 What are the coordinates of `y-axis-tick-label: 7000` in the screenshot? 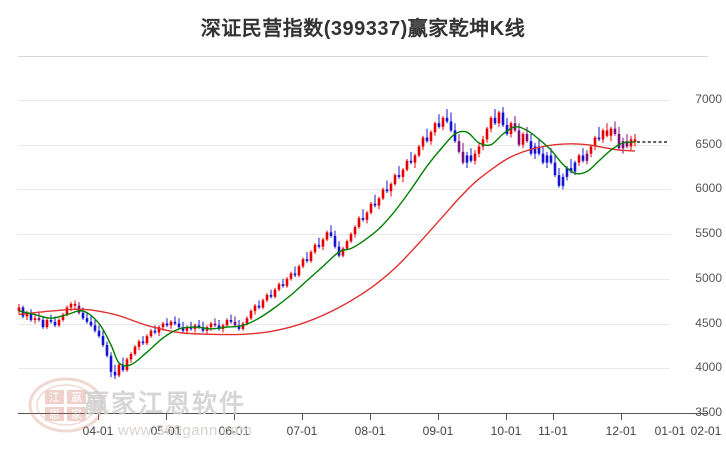 It's located at (708, 99).